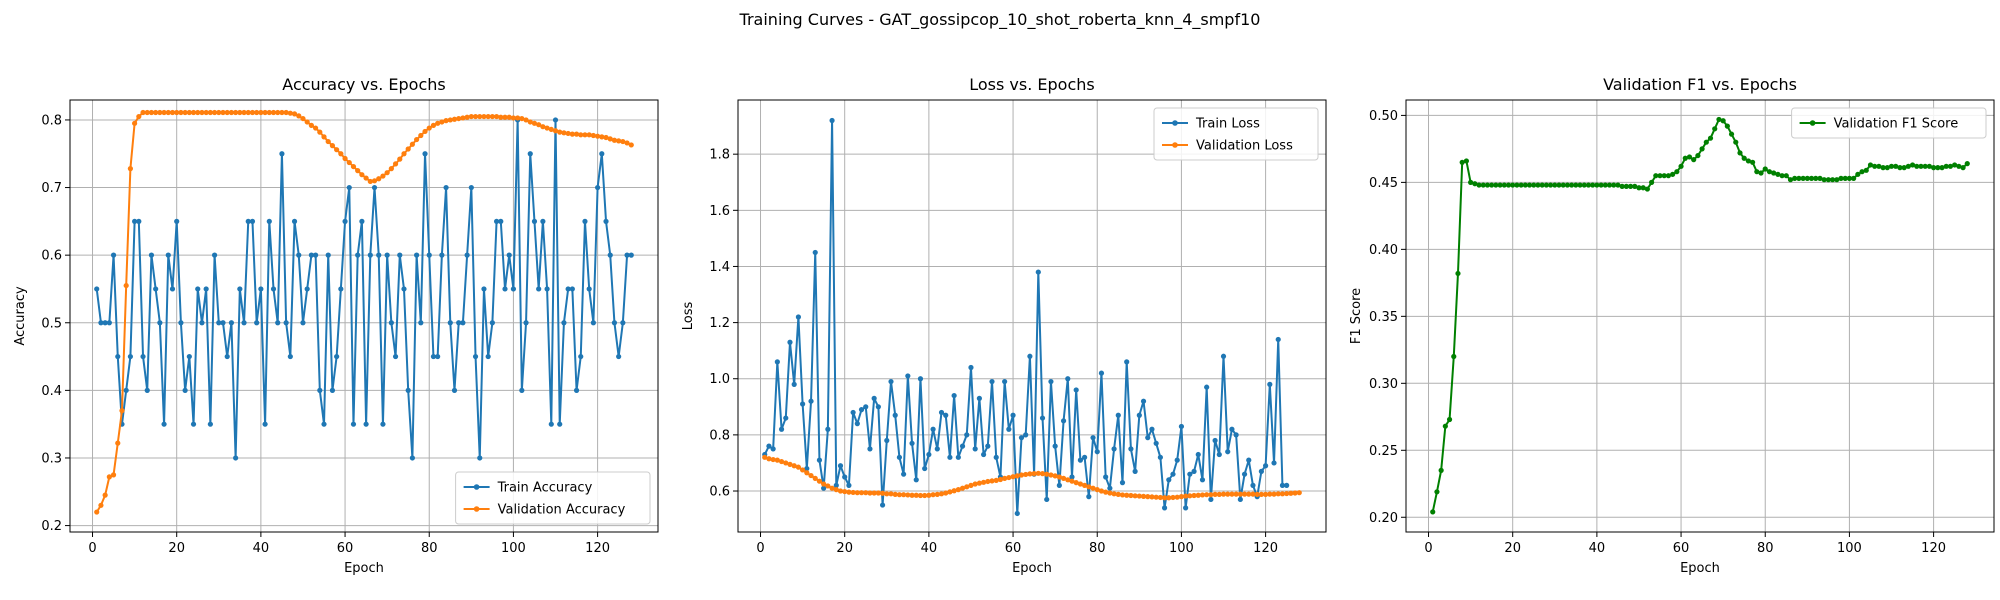 The image size is (2000, 600). What do you see at coordinates (1244, 146) in the screenshot?
I see `legend-label-2: Validation Loss` at bounding box center [1244, 146].